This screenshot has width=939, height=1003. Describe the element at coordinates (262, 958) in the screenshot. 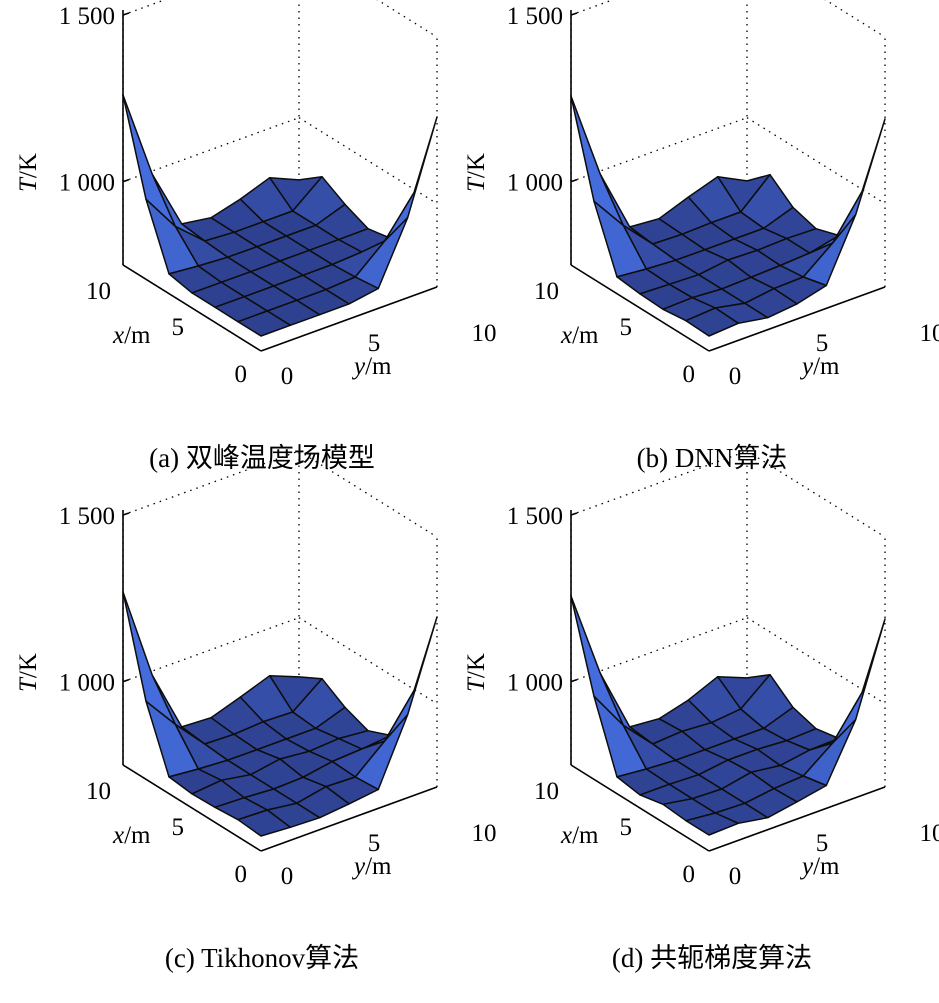

I see `caption: (c) Tikhonov算法` at that location.